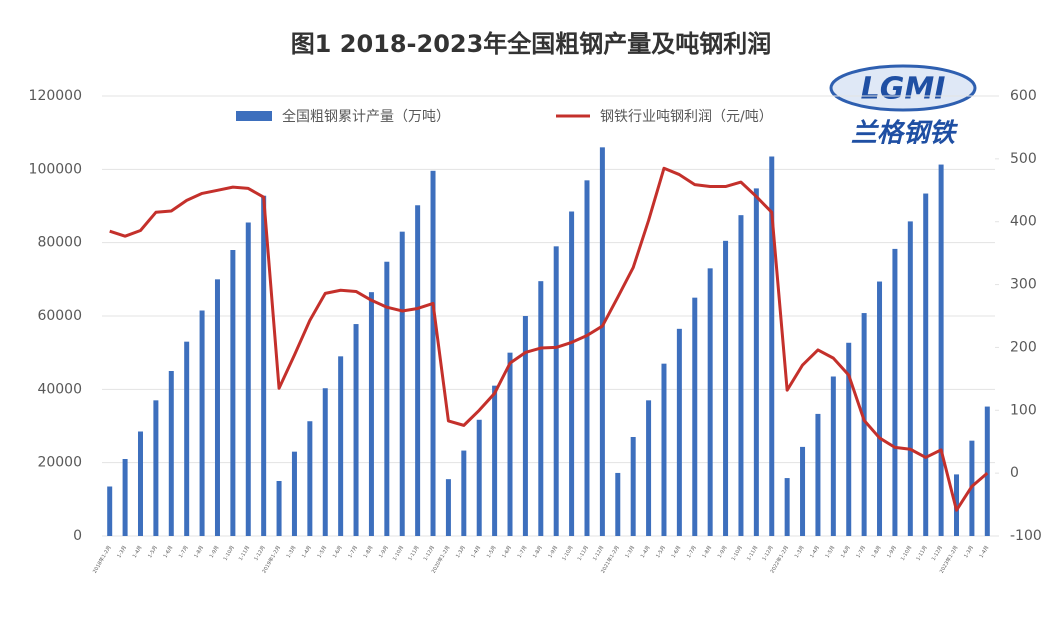 This screenshot has height=618, width=1062. I want to click on y-tick-label: 80000, so click(59, 243).